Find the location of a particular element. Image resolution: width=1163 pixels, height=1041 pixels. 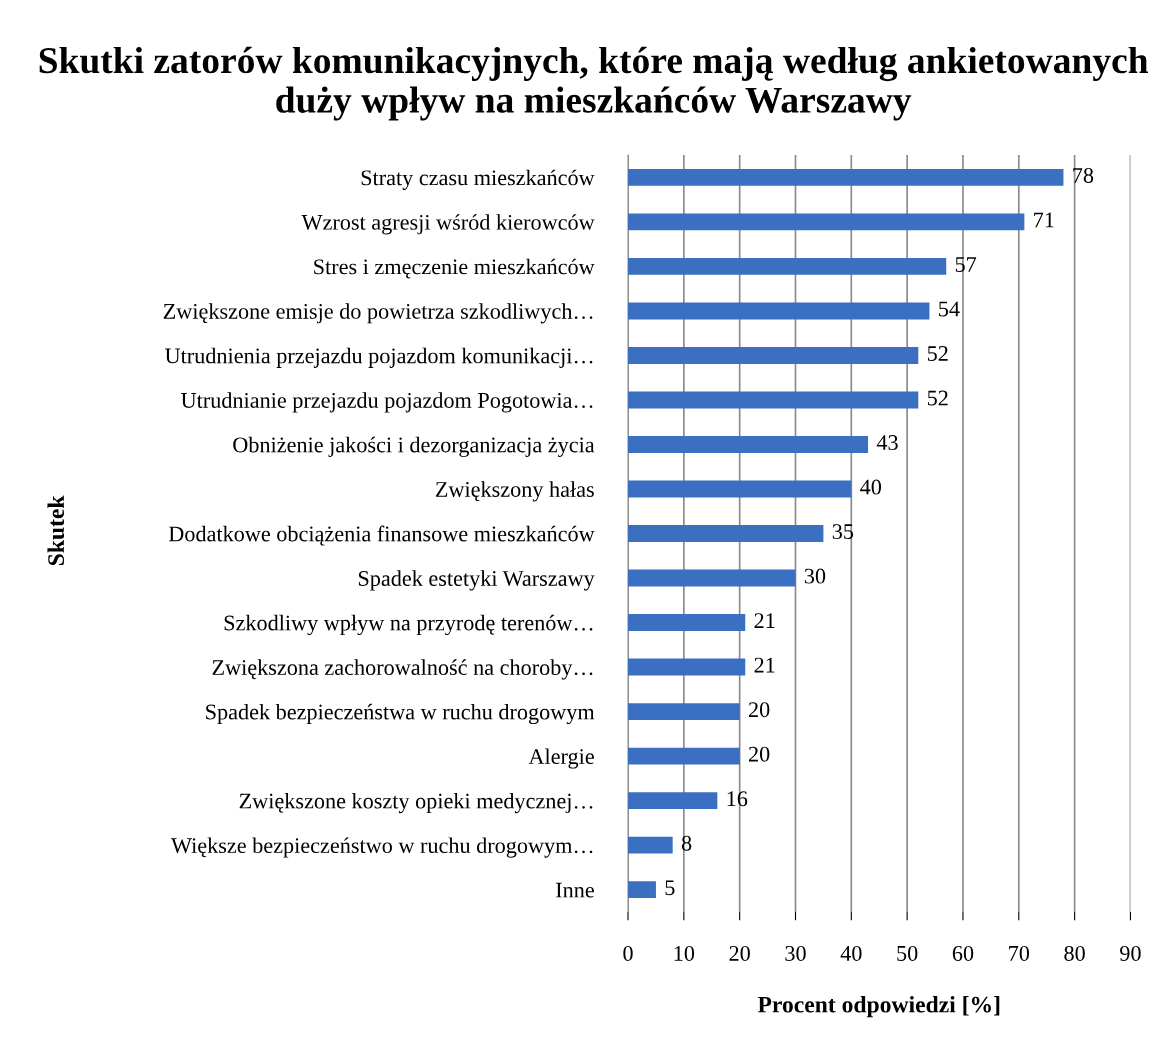

x-tick-label: 20 is located at coordinates (739, 953).